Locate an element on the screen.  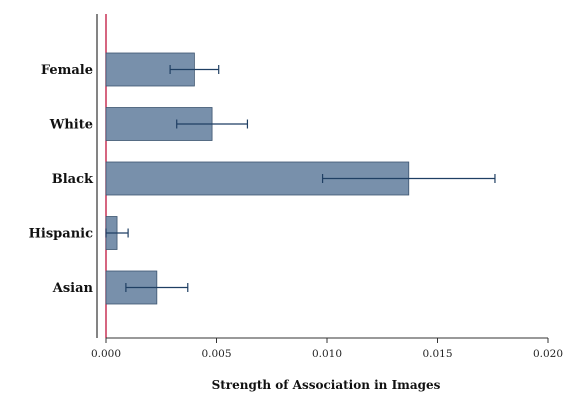
category-label-asian: Asian is located at coordinates (73, 288).